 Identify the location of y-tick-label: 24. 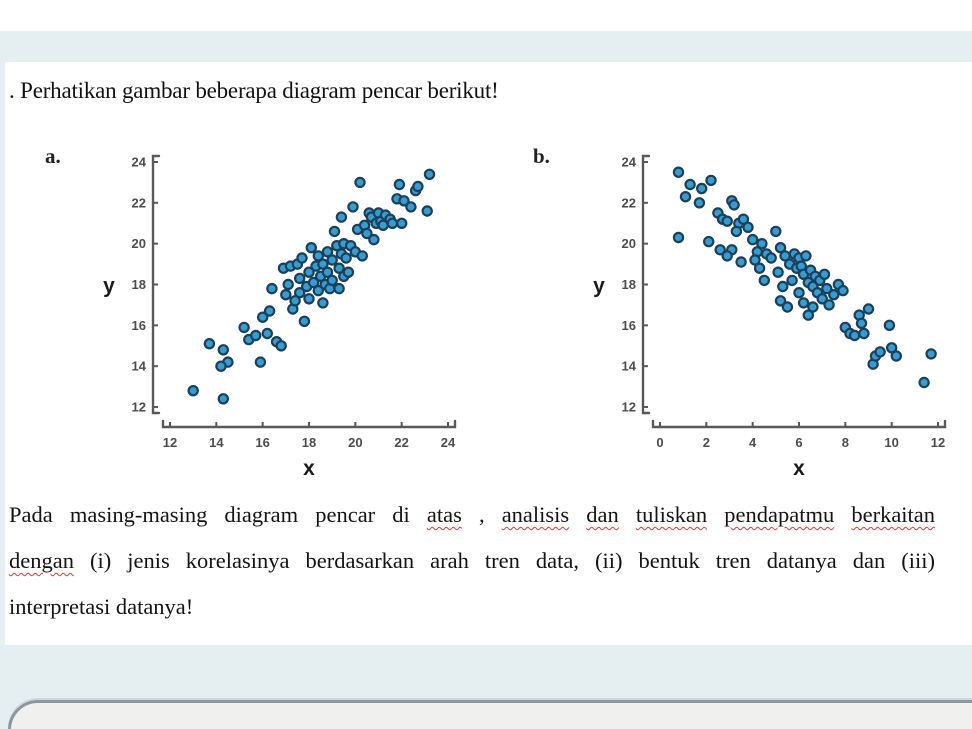
(139, 162).